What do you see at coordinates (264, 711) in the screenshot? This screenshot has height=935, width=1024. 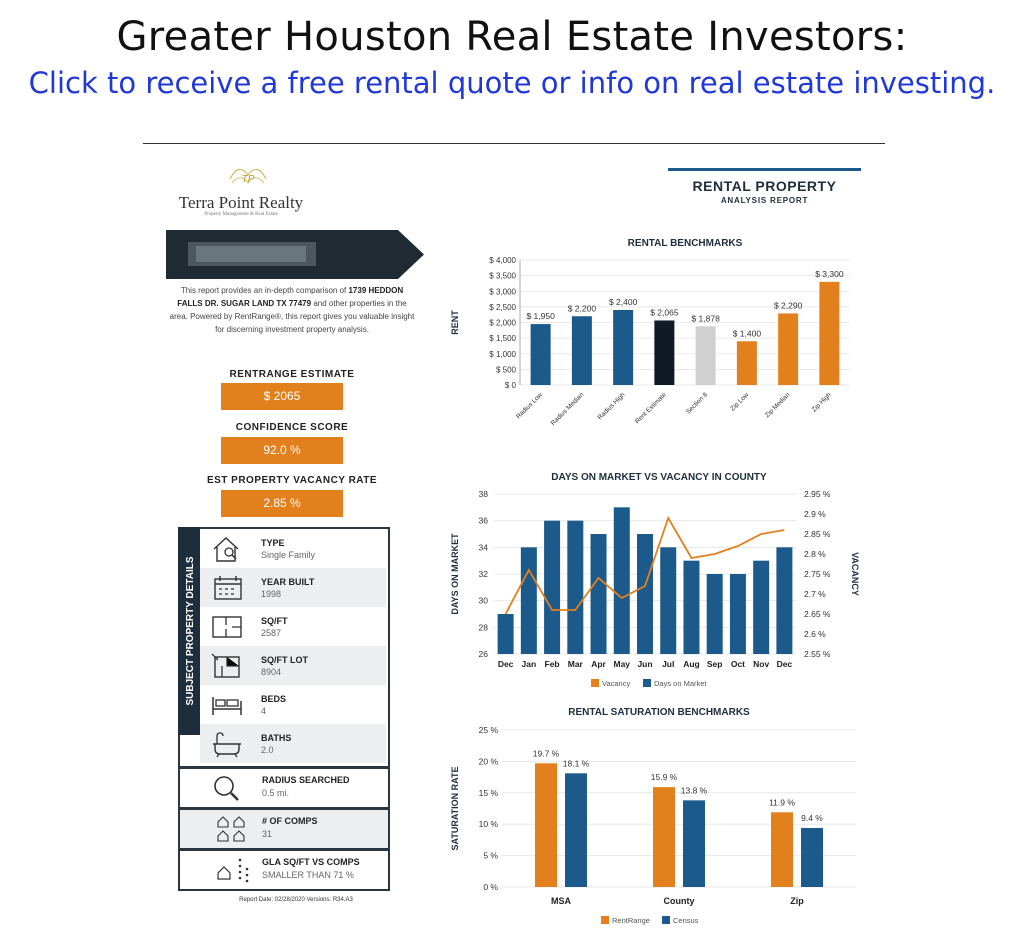 I see `beds-value: 4` at bounding box center [264, 711].